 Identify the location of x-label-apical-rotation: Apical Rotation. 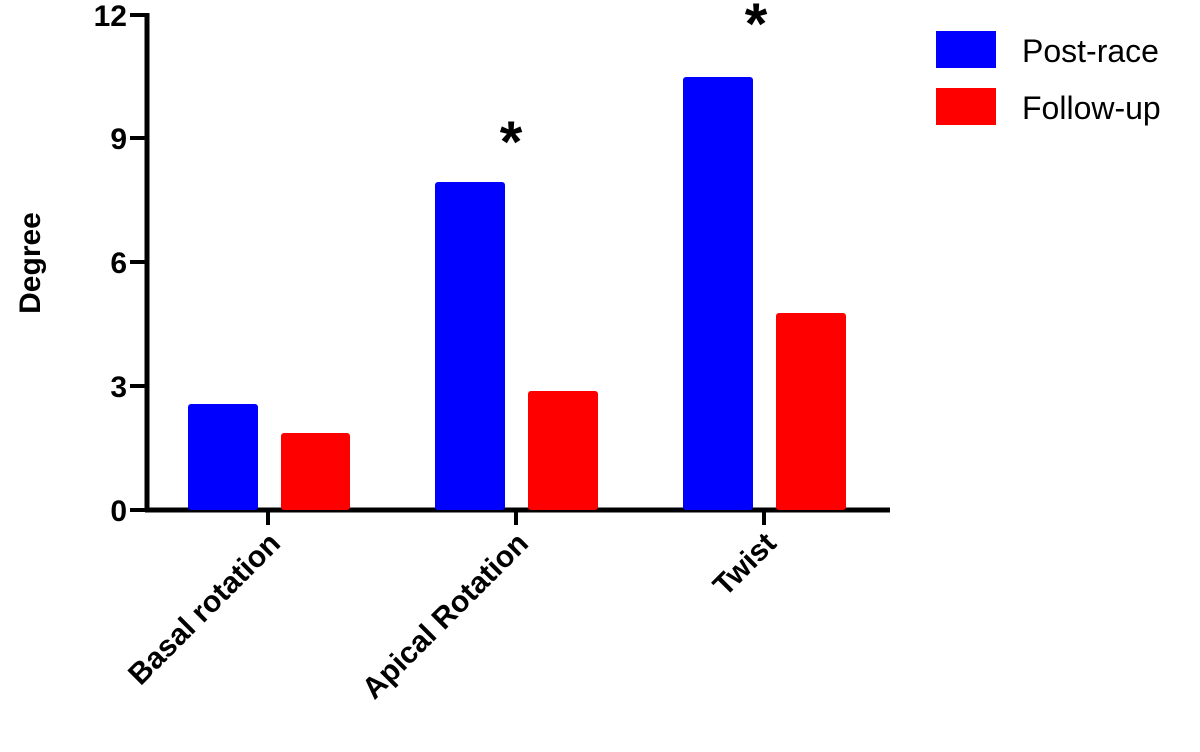
(445, 616).